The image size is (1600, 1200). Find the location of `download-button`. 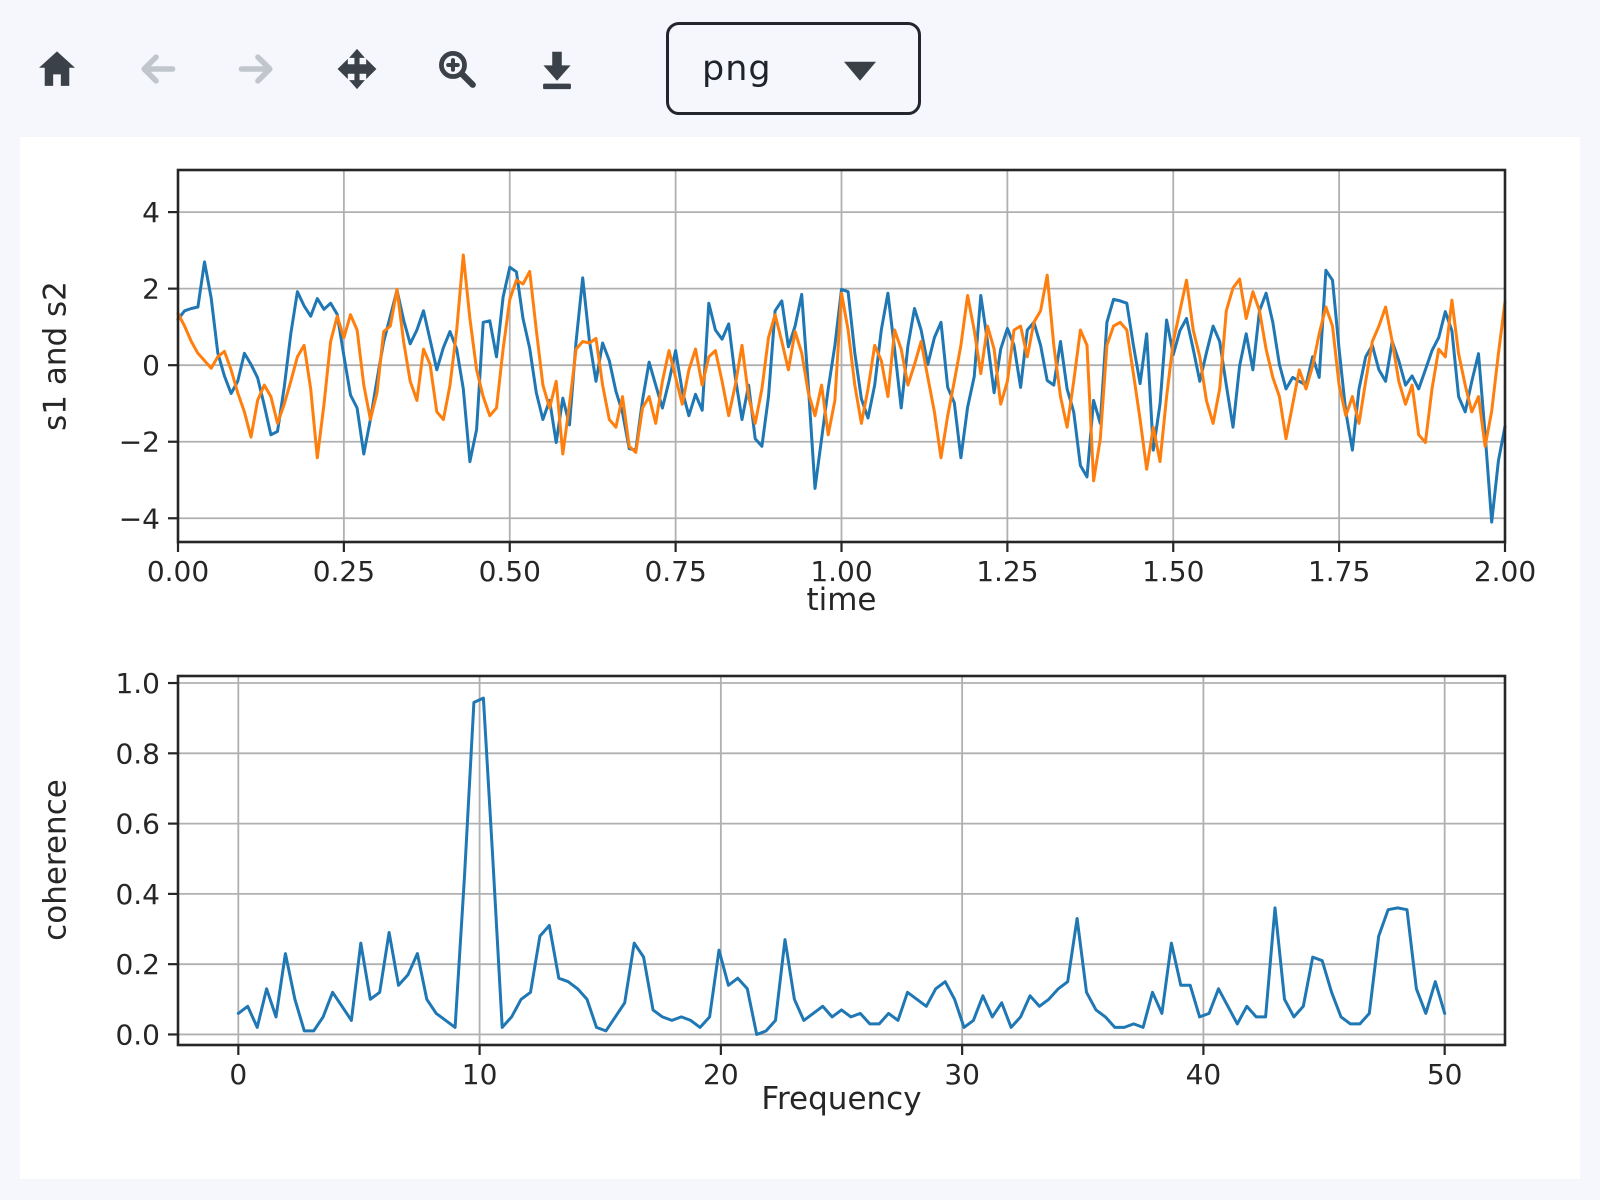

download-button is located at coordinates (557, 69).